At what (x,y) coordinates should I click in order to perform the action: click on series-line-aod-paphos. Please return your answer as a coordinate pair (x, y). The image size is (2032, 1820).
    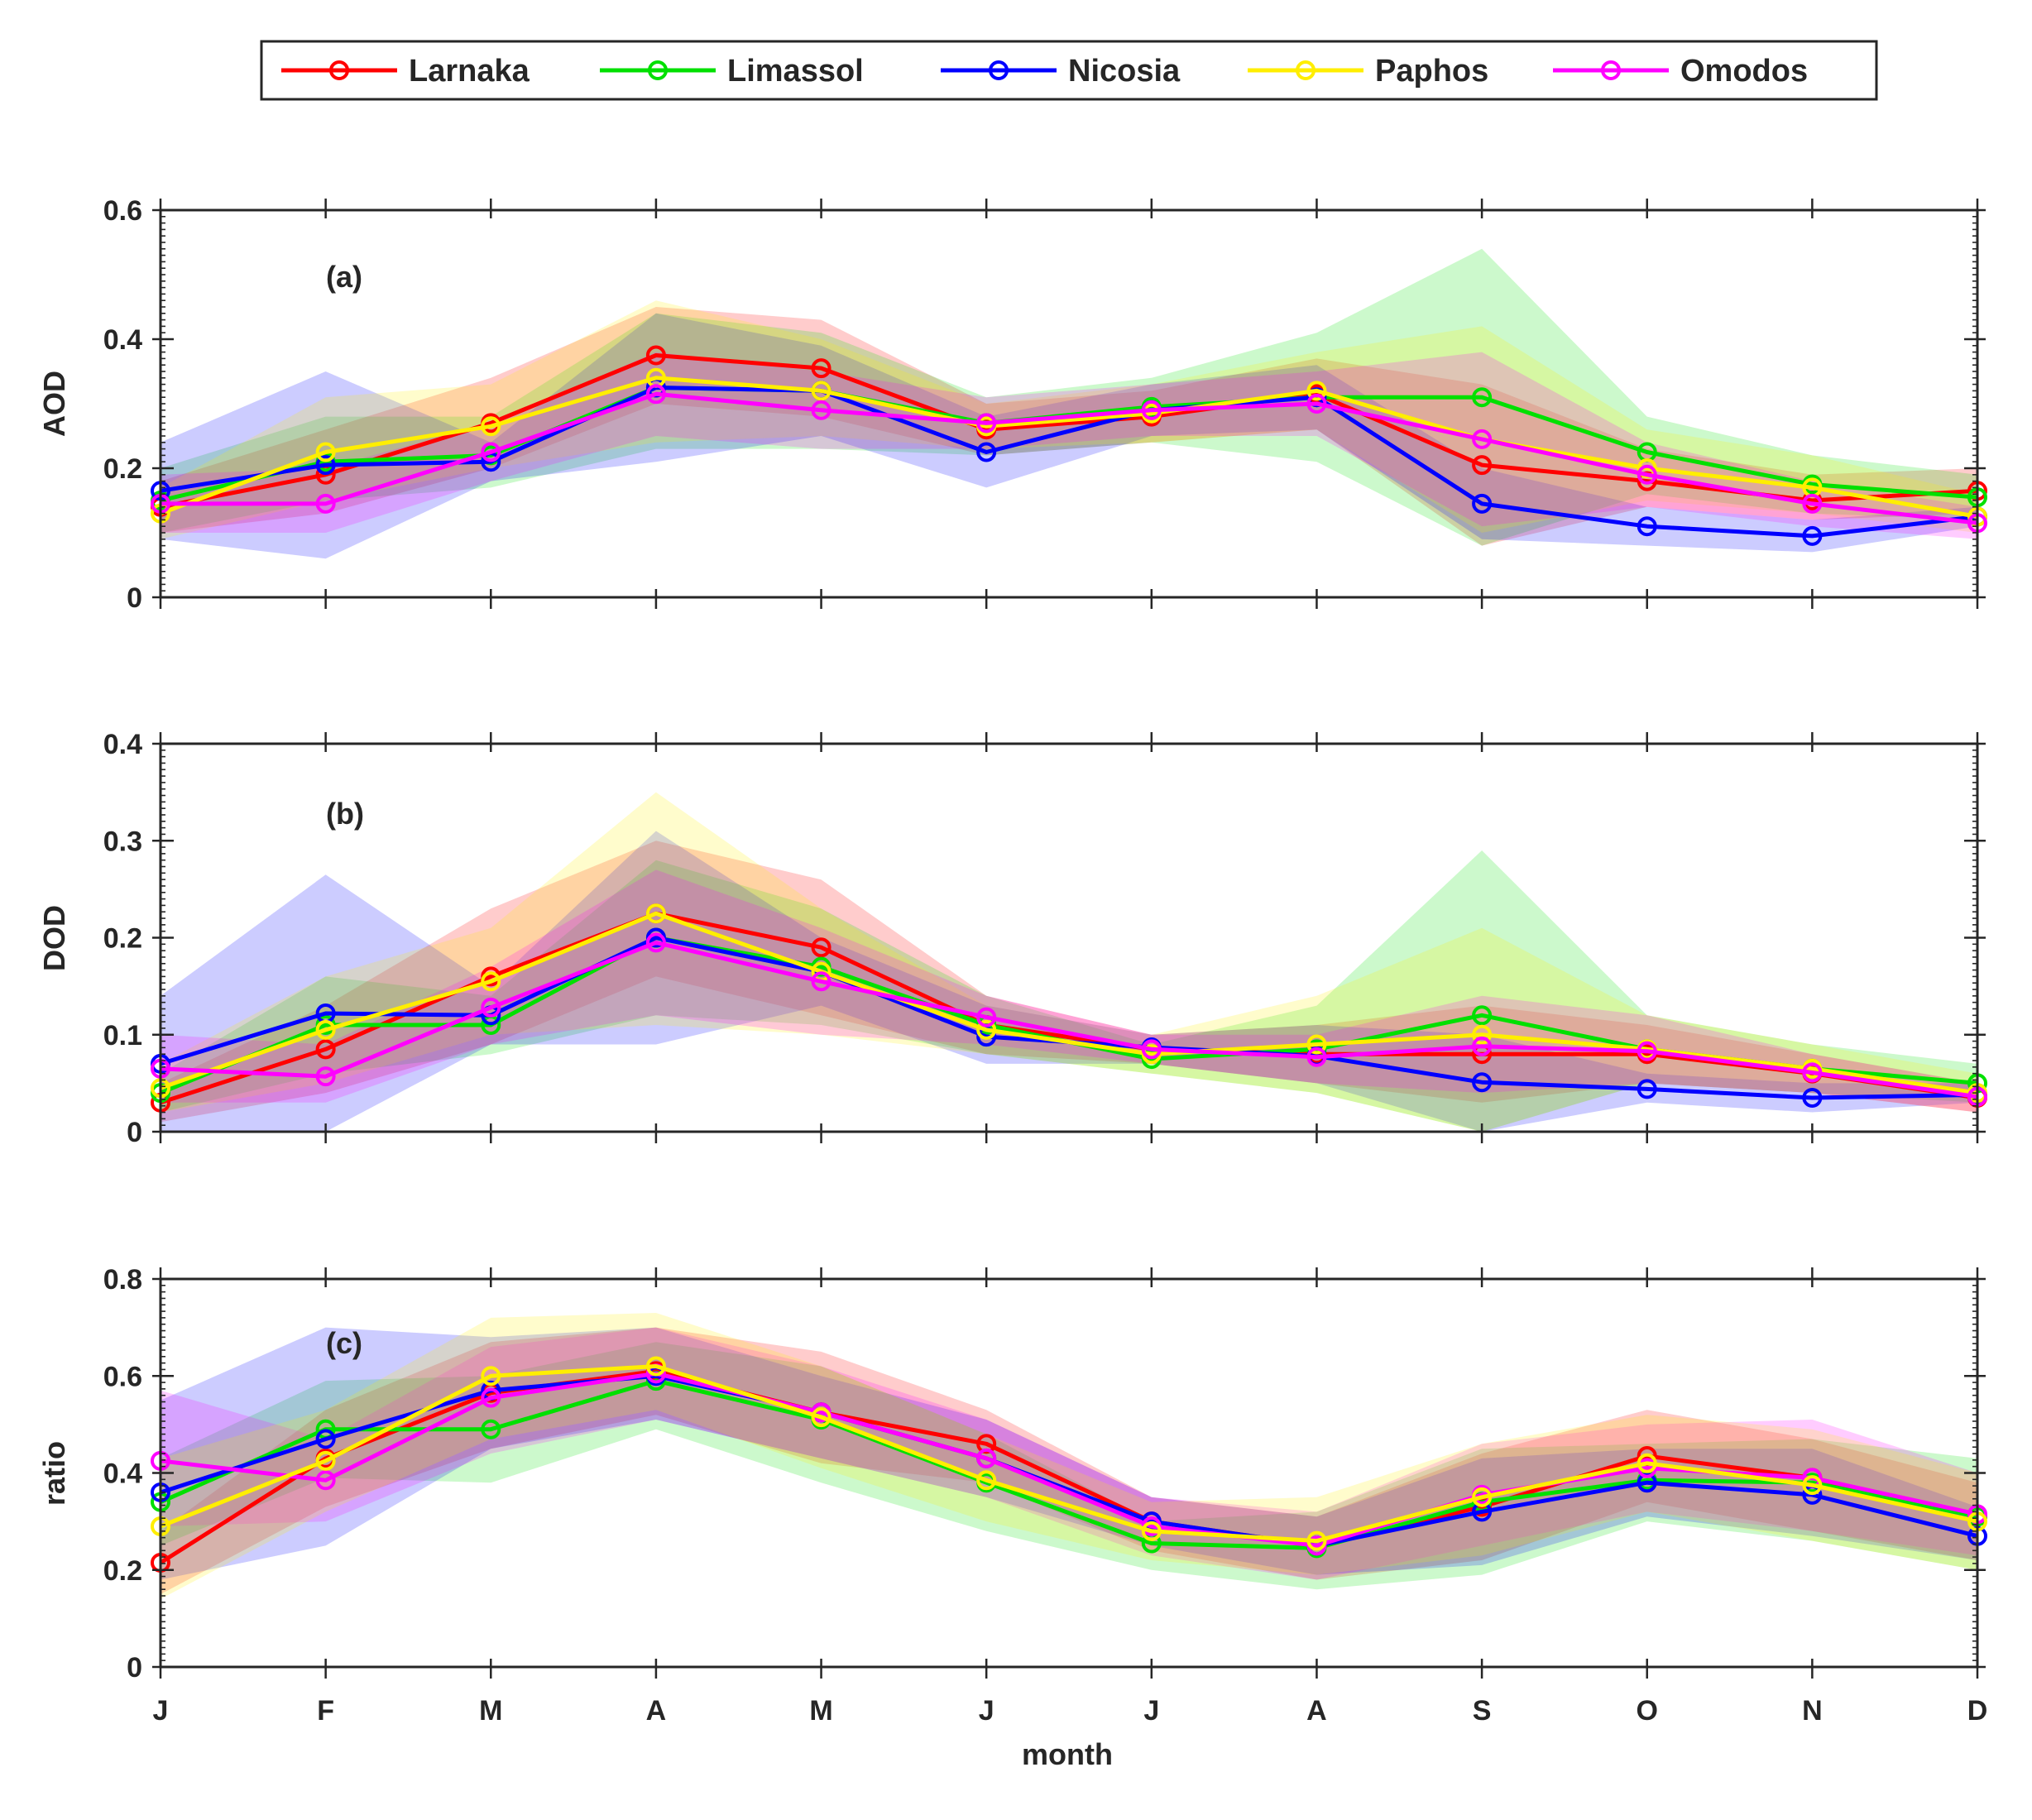
    Looking at the image, I should click on (1069, 447).